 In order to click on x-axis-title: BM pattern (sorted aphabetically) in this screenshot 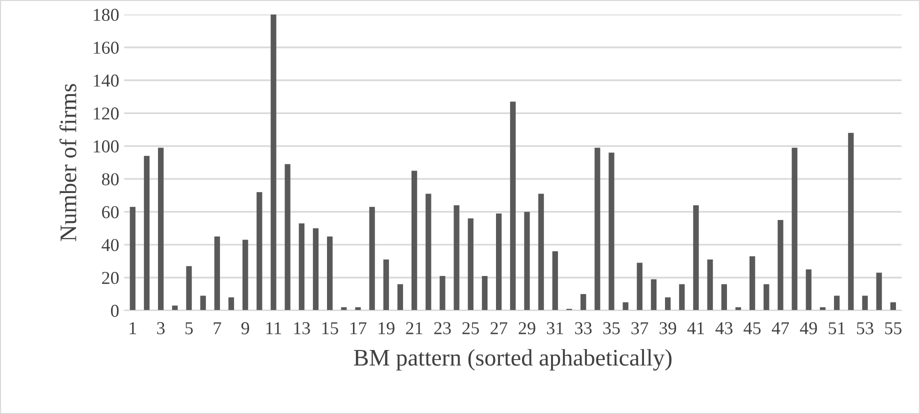, I will do `click(513, 360)`.